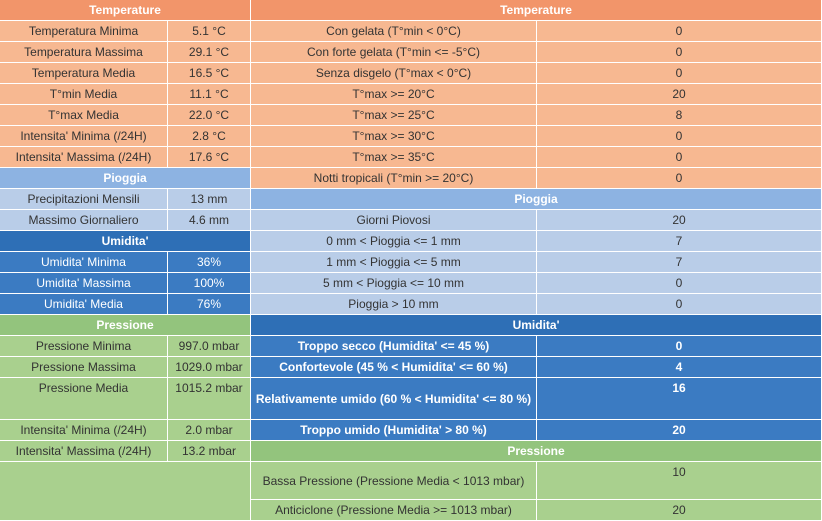 The height and width of the screenshot is (521, 822). What do you see at coordinates (125, 491) in the screenshot?
I see `left-pressure-filler` at bounding box center [125, 491].